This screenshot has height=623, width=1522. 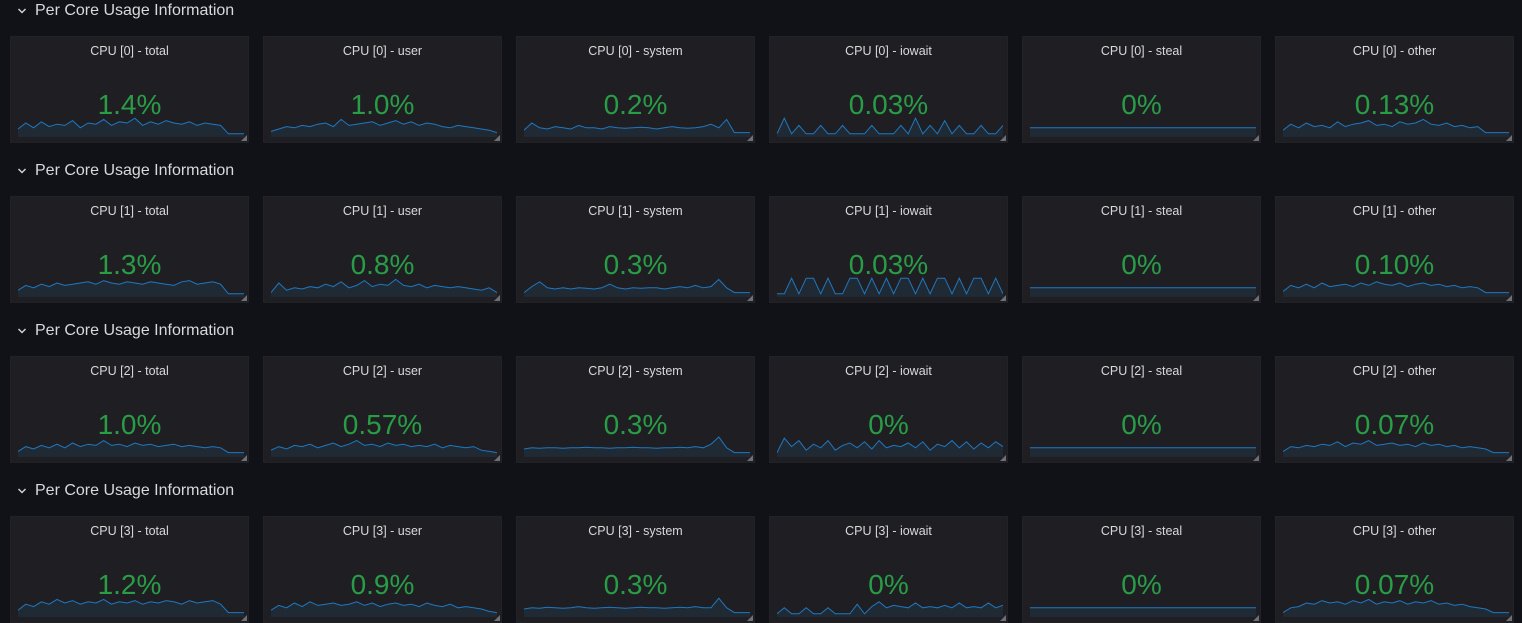 What do you see at coordinates (382, 409) in the screenshot?
I see `stat-panel: CPU [2] - user 0.57%` at bounding box center [382, 409].